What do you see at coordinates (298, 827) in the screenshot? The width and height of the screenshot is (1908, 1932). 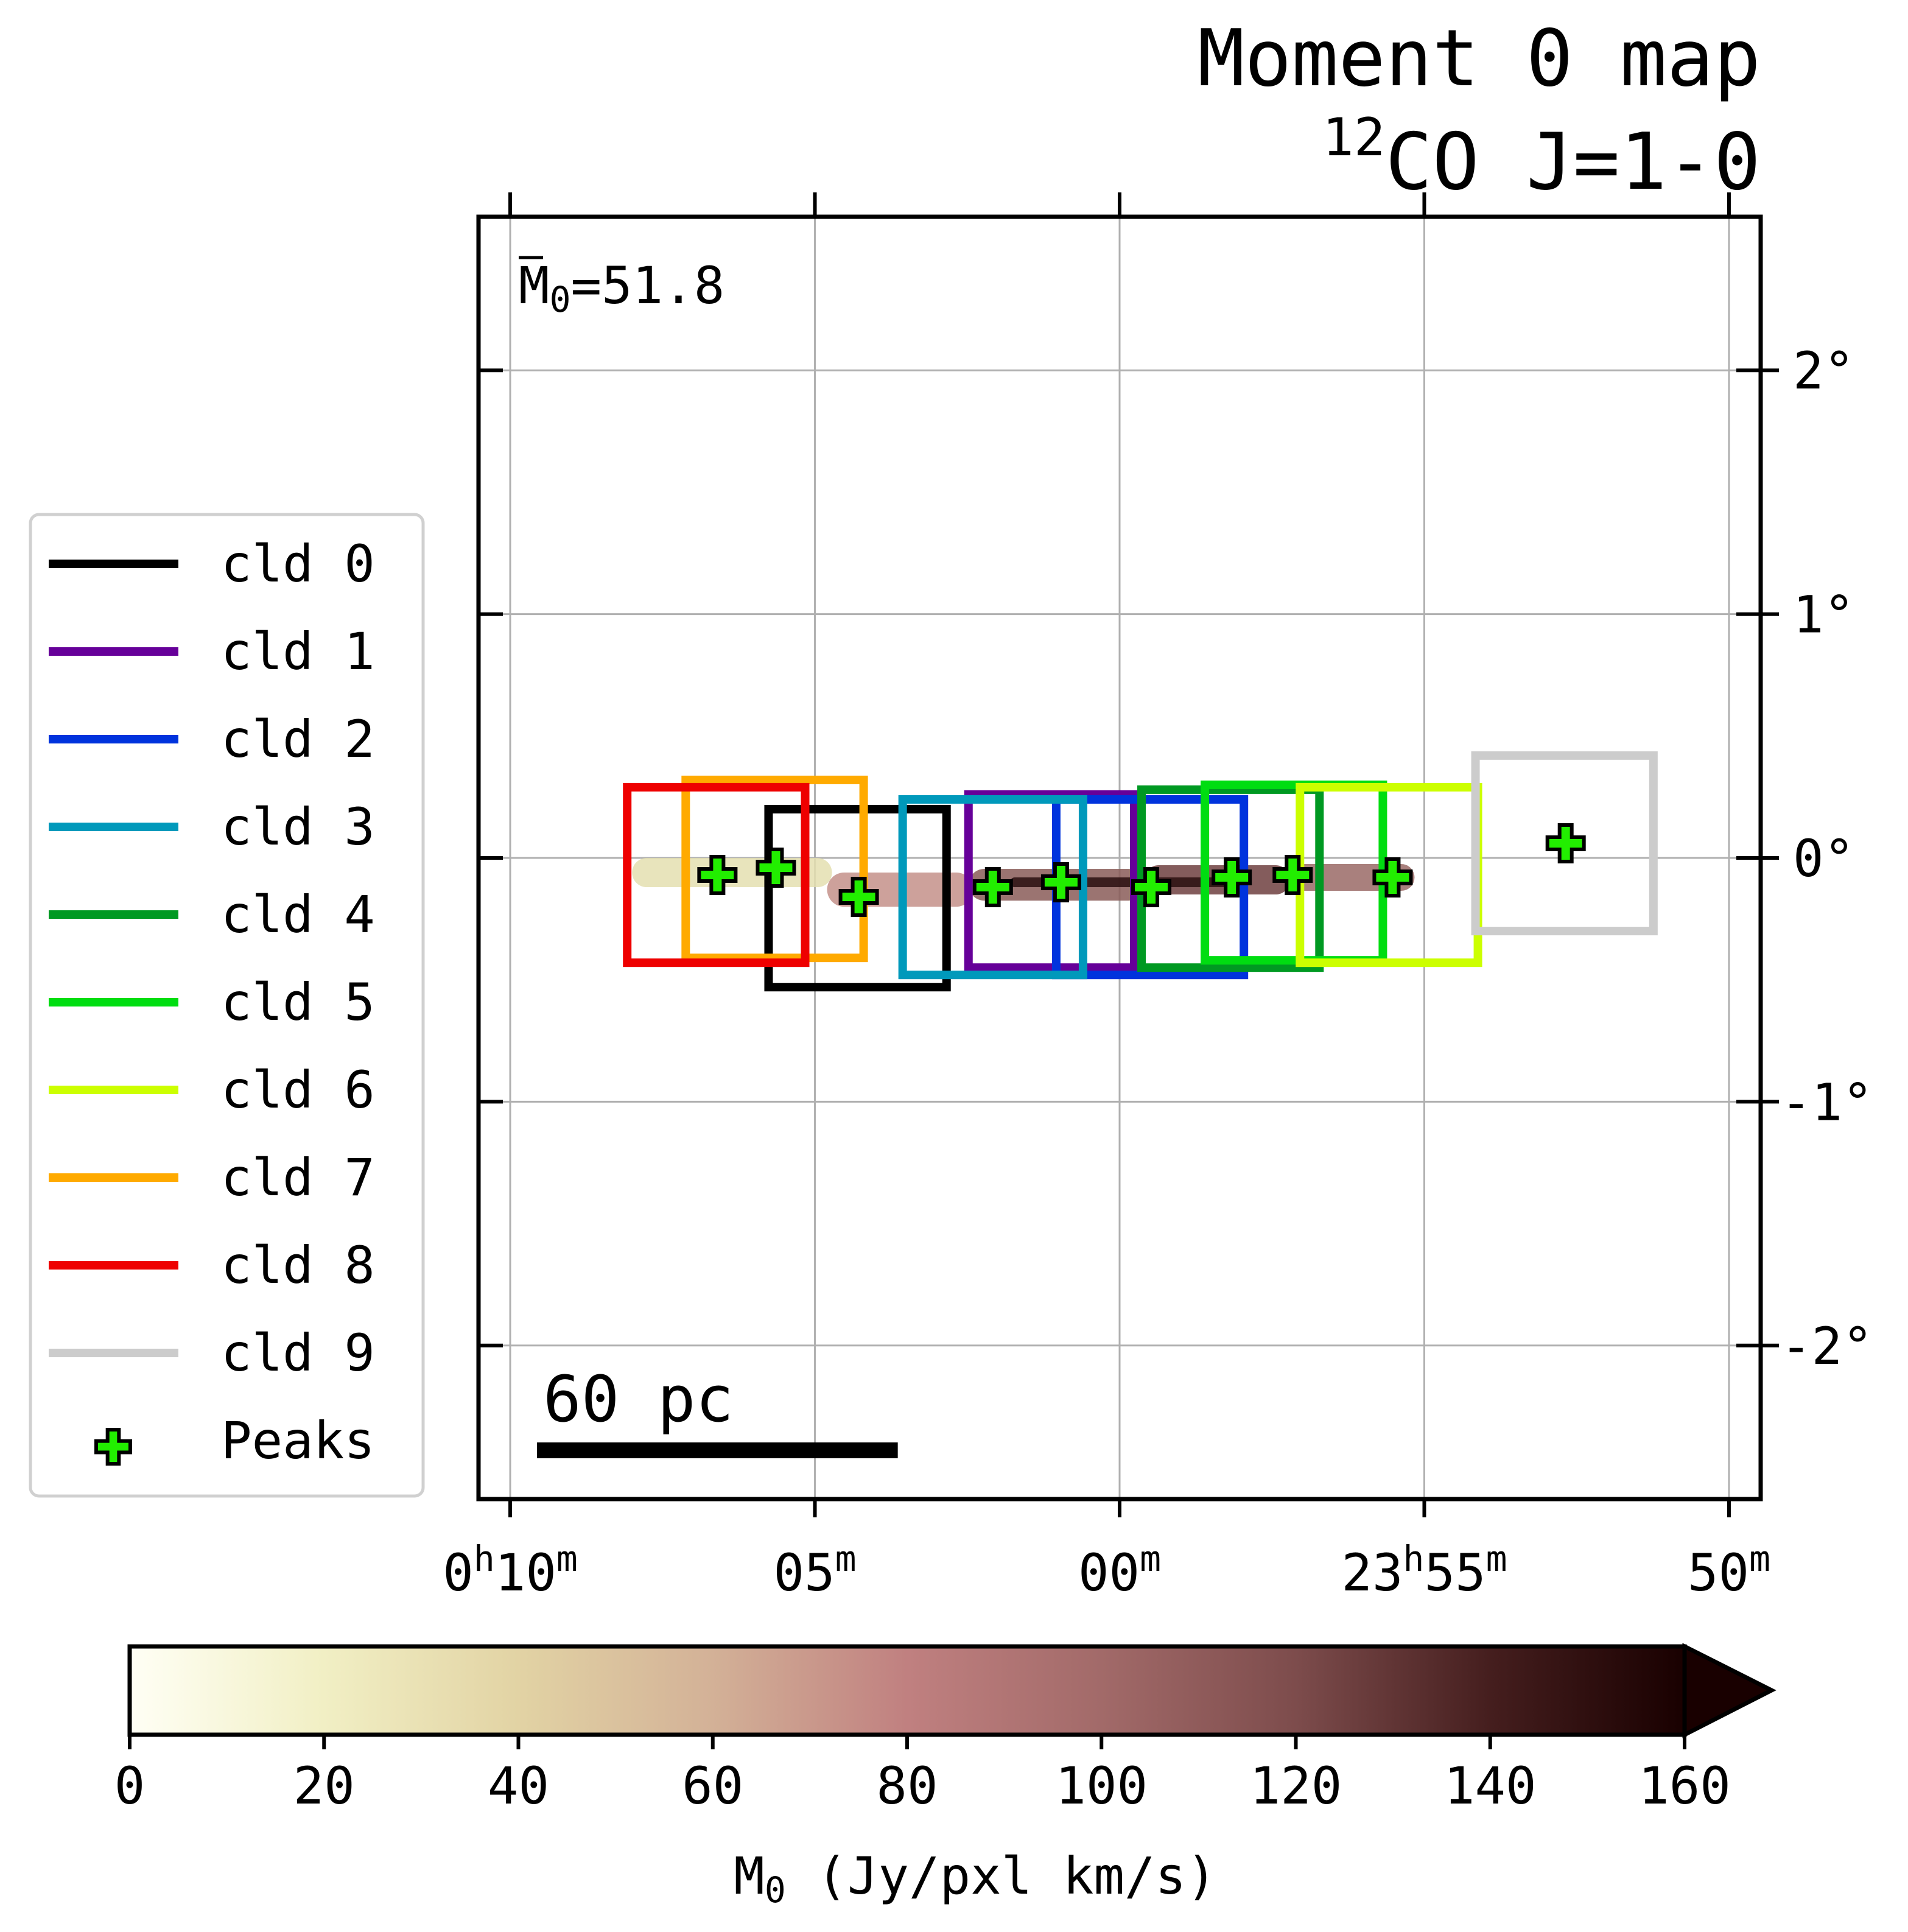 I see `legend-label-3: cld 3` at bounding box center [298, 827].